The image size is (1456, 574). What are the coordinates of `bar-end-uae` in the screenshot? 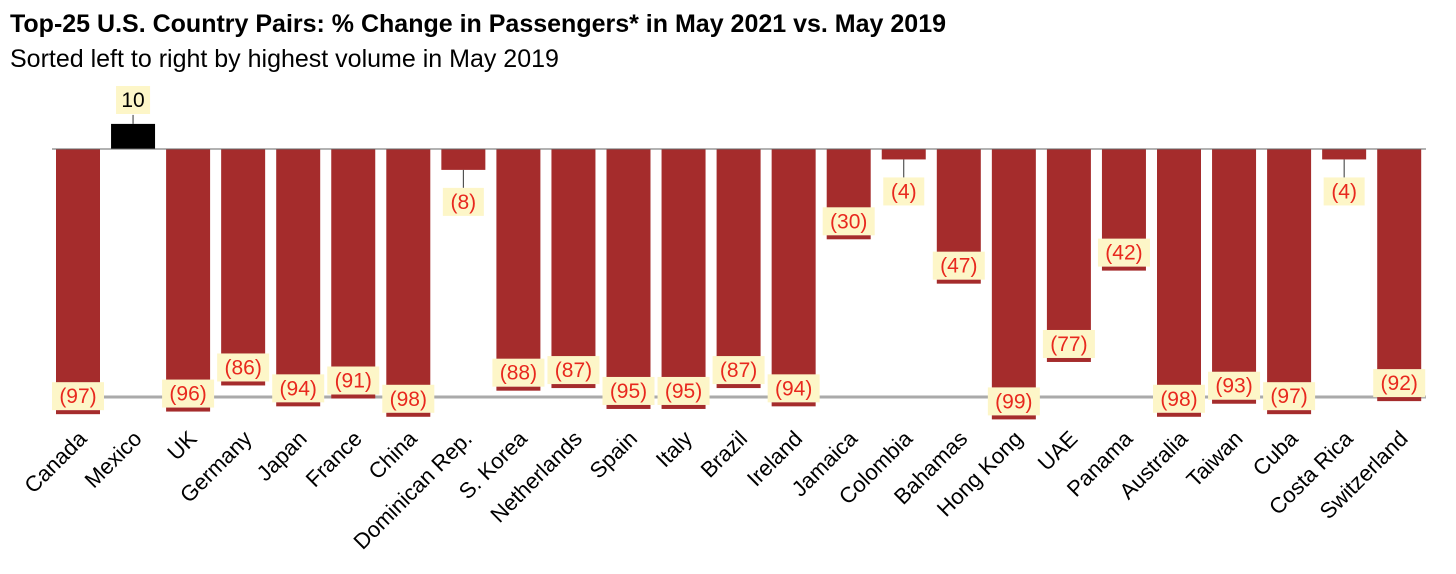 It's located at (1068, 359).